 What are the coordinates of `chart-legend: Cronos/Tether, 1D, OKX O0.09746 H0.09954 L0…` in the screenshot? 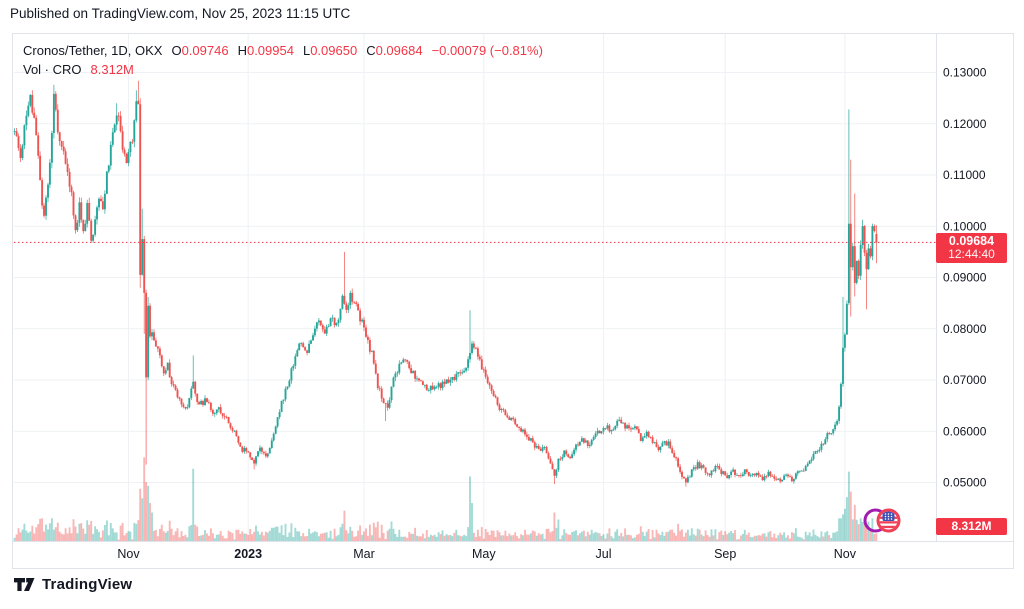 It's located at (283, 60).